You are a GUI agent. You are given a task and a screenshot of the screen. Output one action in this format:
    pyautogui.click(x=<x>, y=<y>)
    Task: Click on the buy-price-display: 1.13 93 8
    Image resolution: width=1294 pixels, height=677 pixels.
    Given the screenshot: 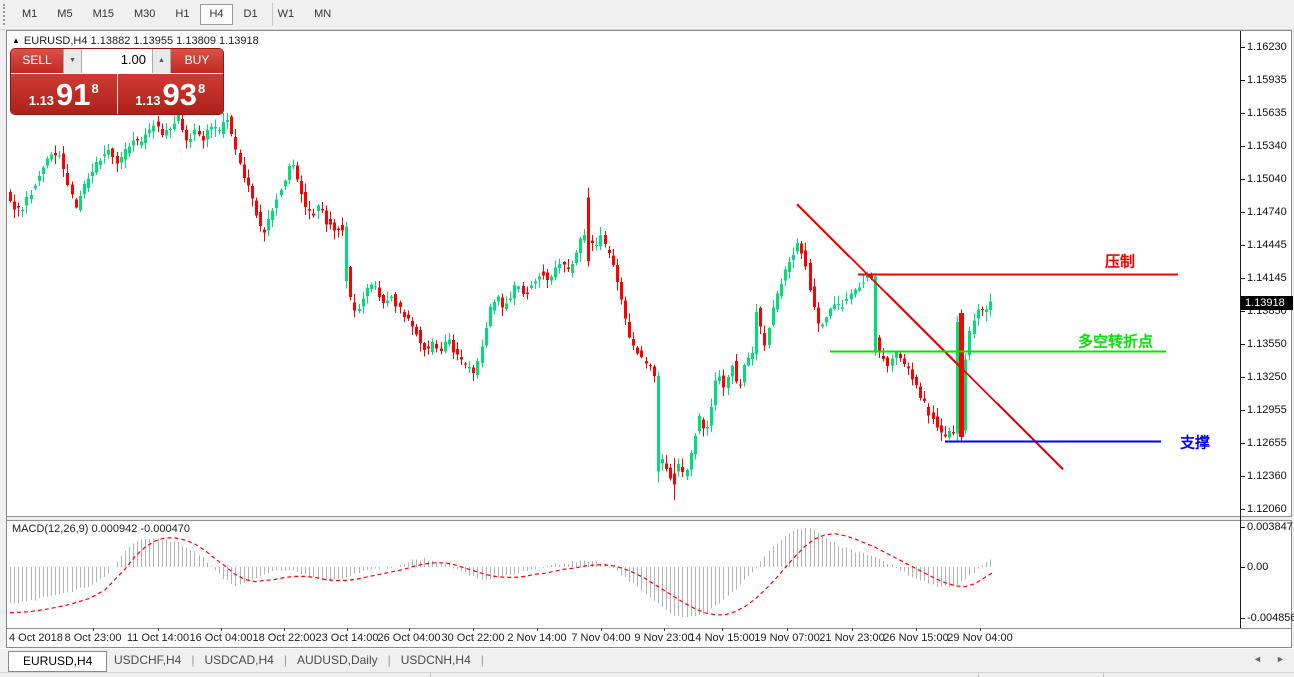 What is the action you would take?
    pyautogui.click(x=171, y=94)
    